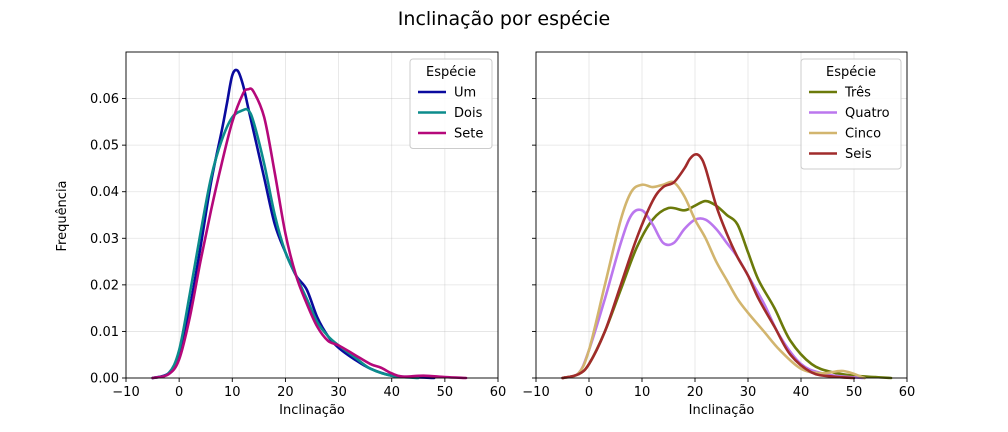 The image size is (1008, 432). Describe the element at coordinates (589, 392) in the screenshot. I see `right-xtick-label-1: 0` at that location.